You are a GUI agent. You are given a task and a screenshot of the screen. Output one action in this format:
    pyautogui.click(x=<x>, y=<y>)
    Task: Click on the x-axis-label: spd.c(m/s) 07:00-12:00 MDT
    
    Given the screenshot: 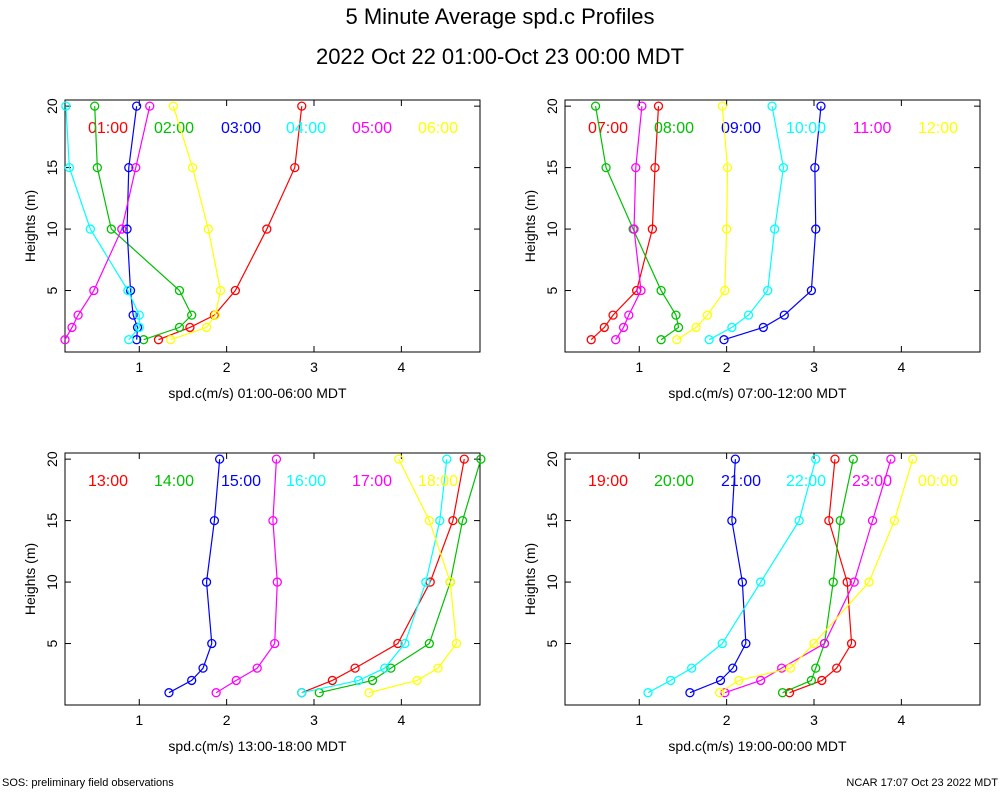 What is the action you would take?
    pyautogui.click(x=757, y=393)
    